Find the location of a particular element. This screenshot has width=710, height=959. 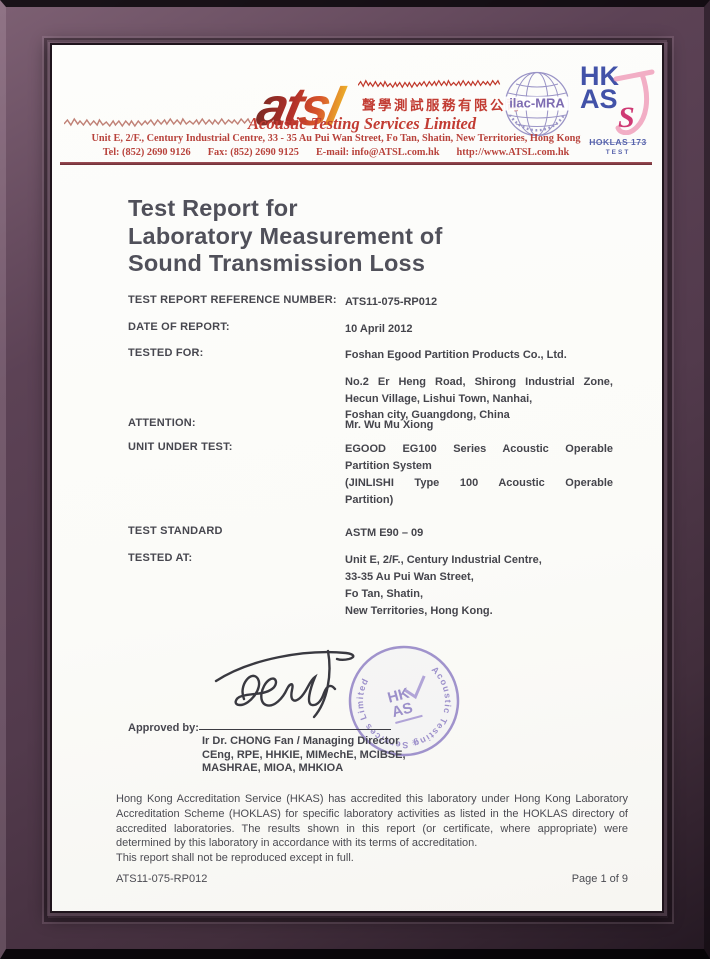

title-line-1: Test Report for is located at coordinates (213, 208).